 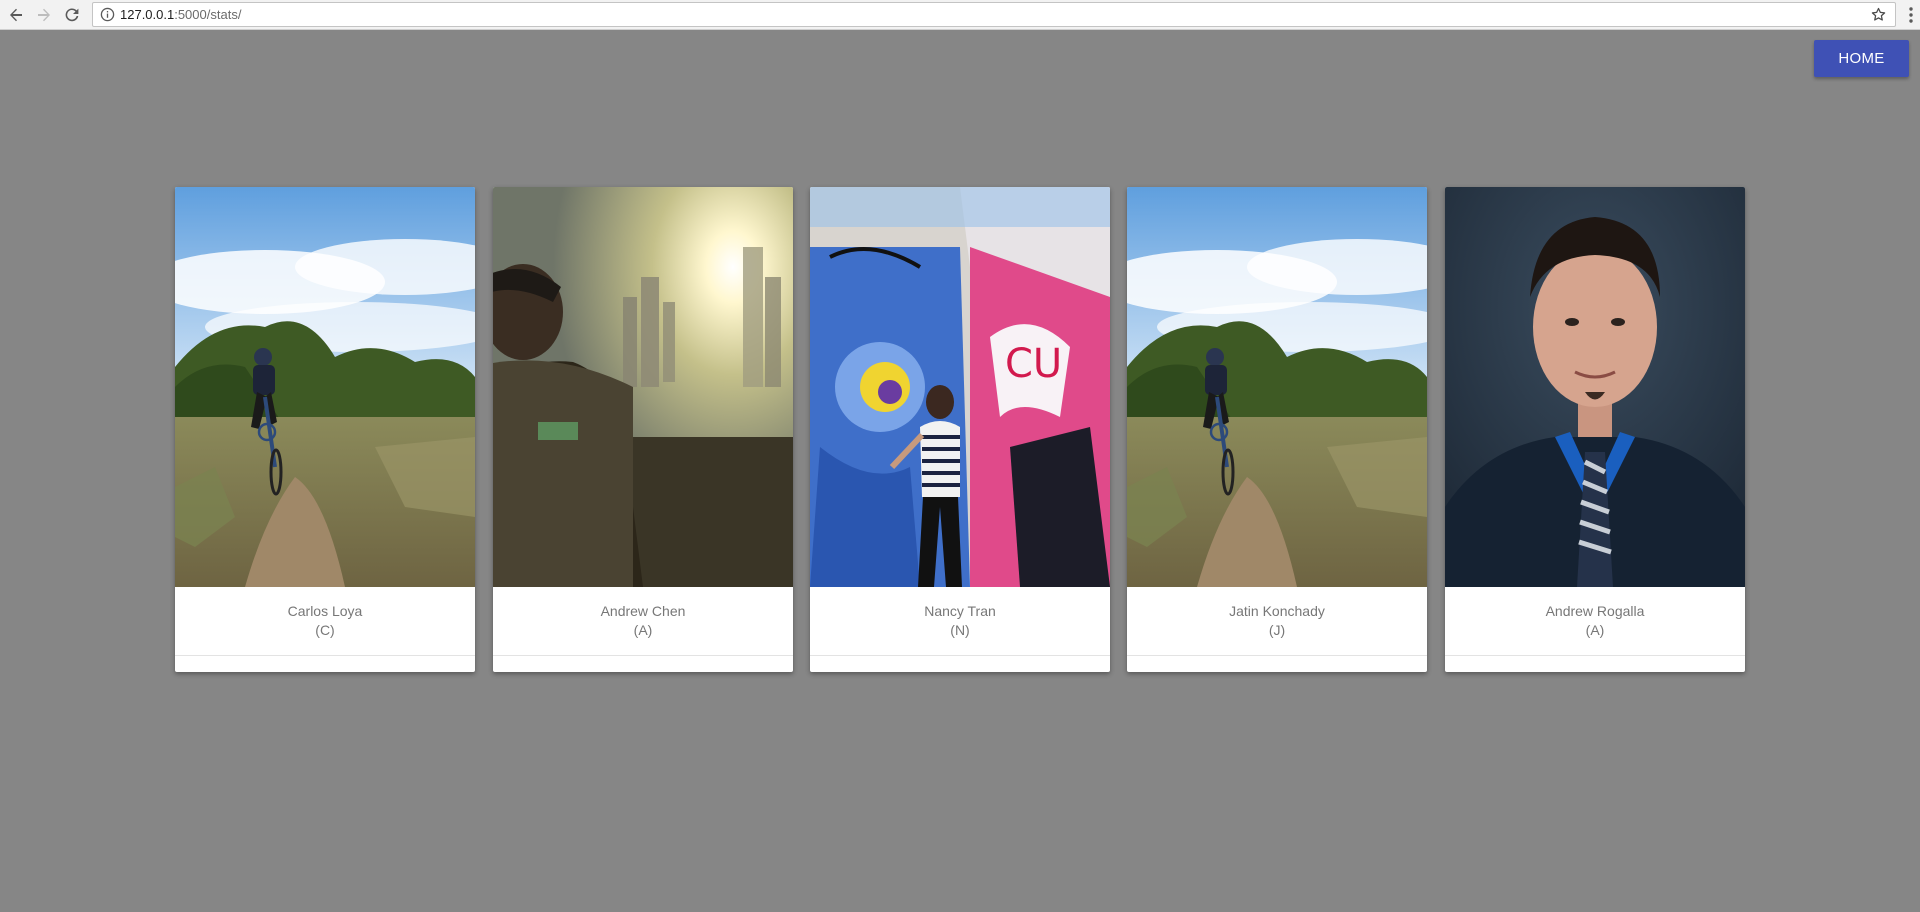 I want to click on person-card-carlos-loya: Carlos Loya (C), so click(x=325, y=429).